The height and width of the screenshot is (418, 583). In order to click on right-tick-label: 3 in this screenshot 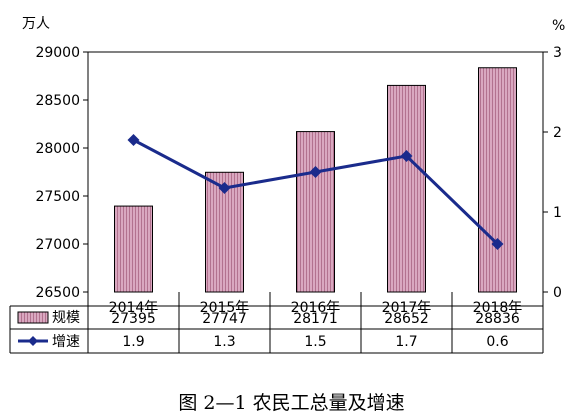, I will do `click(557, 53)`.